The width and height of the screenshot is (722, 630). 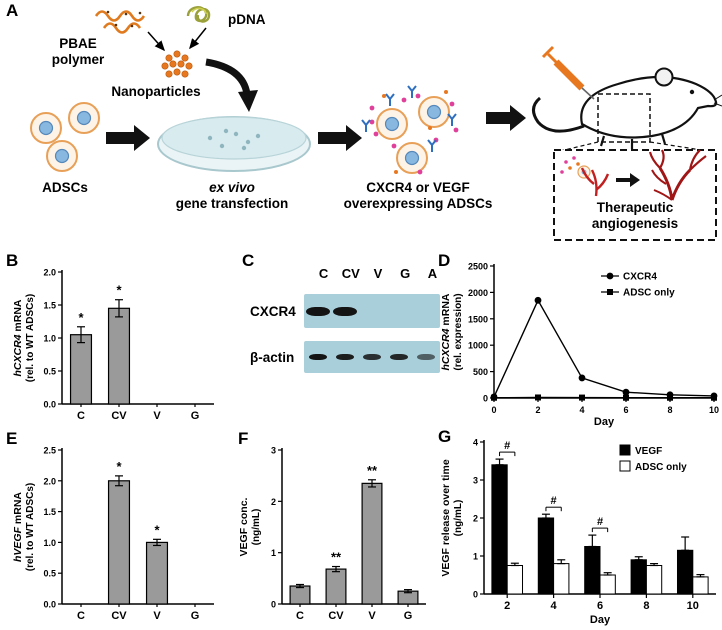 I want to click on svg-text: CV, so click(x=336, y=616).